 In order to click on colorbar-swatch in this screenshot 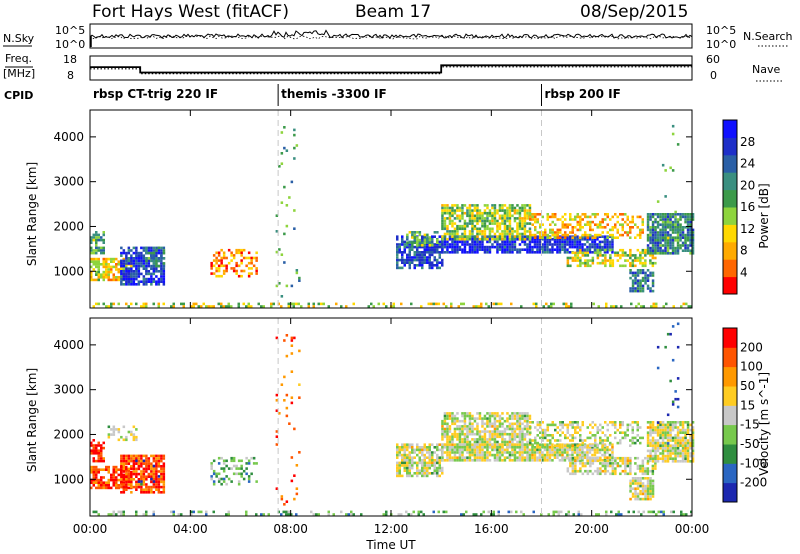, I will do `click(730, 181)`.